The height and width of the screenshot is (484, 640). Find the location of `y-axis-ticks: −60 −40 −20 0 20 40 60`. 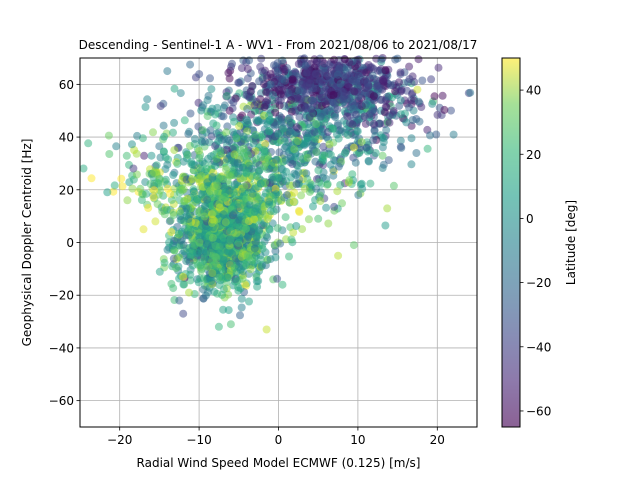

y-axis-ticks: −60 −40 −20 0 20 40 60 is located at coordinates (64, 243).